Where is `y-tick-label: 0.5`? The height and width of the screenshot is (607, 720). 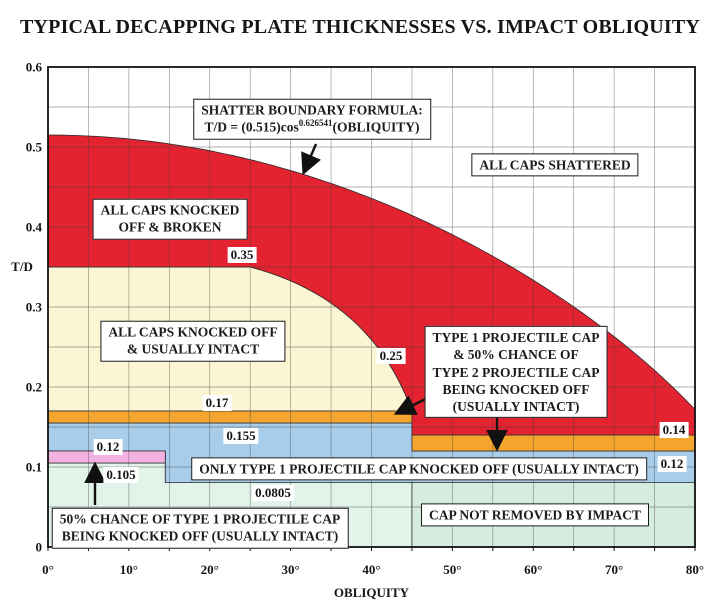
y-tick-label: 0.5 is located at coordinates (34, 147).